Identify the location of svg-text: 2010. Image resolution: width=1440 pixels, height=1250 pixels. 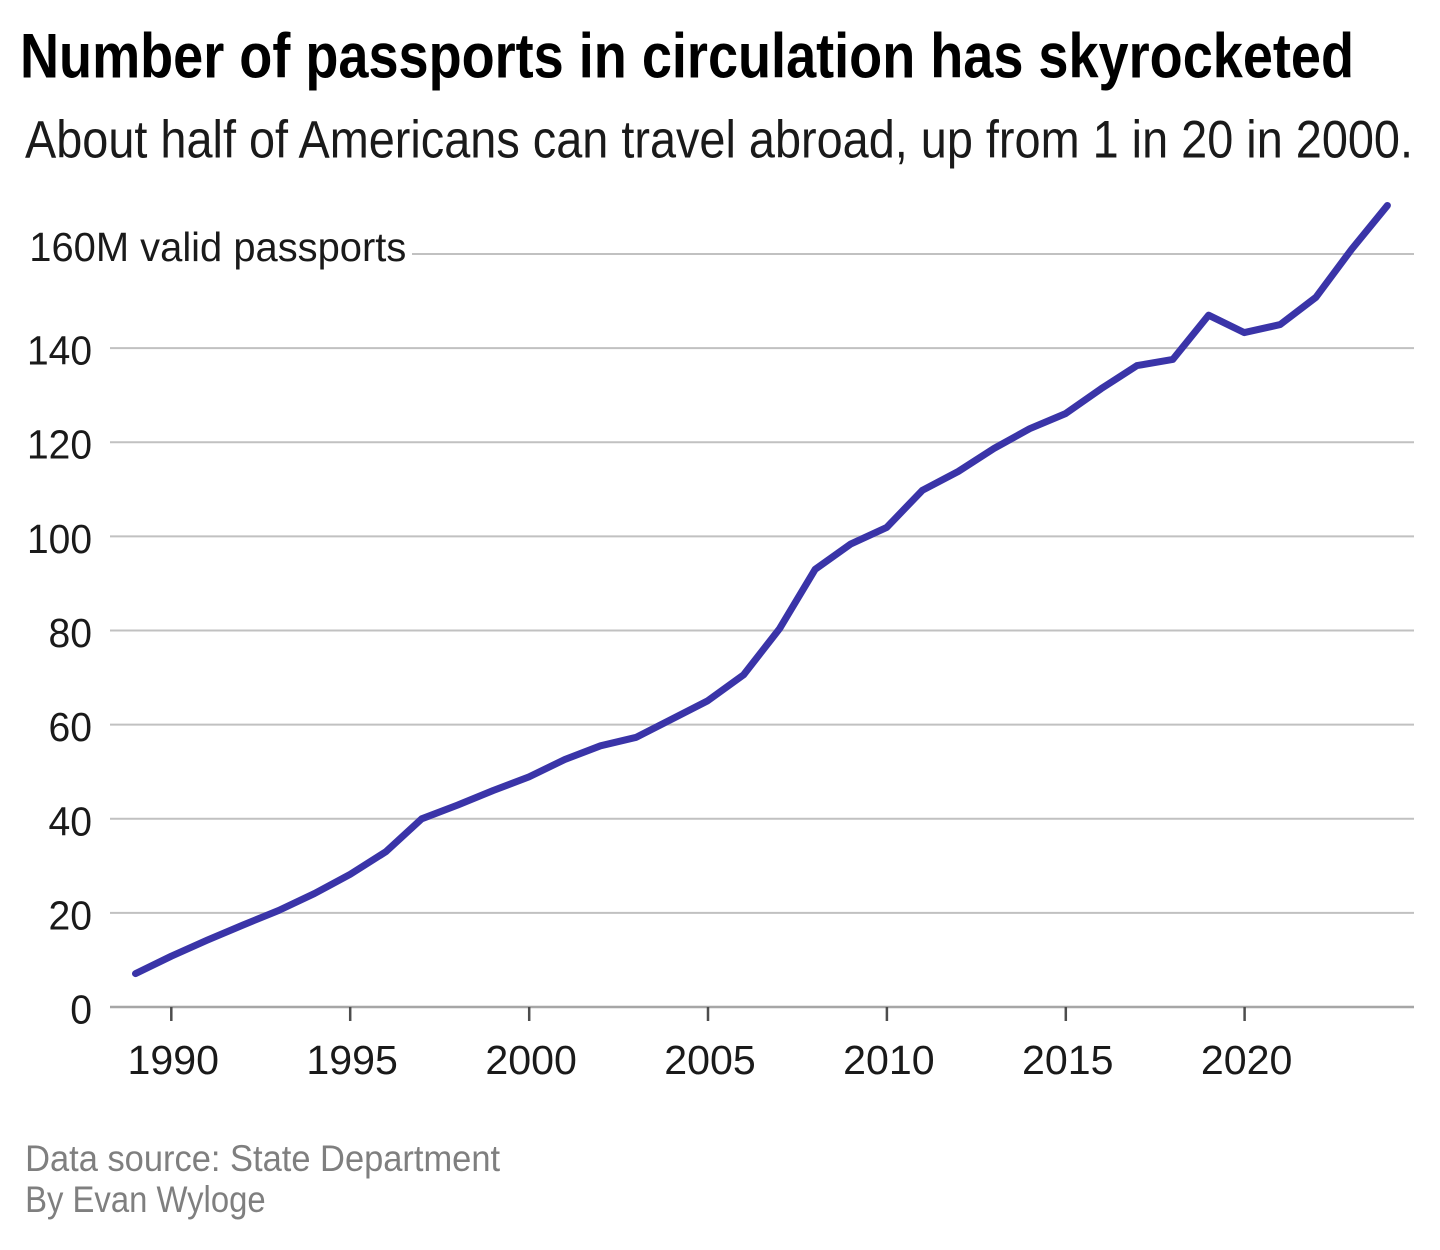
(889, 1060).